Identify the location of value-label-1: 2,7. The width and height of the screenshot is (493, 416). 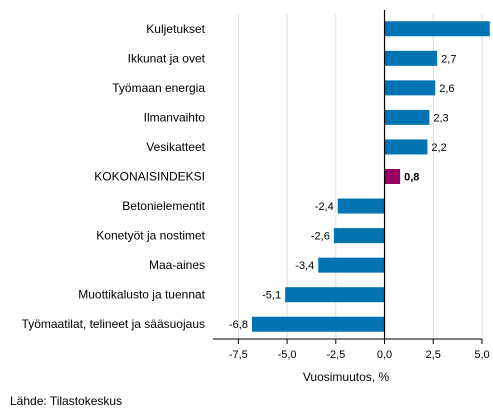
(448, 59).